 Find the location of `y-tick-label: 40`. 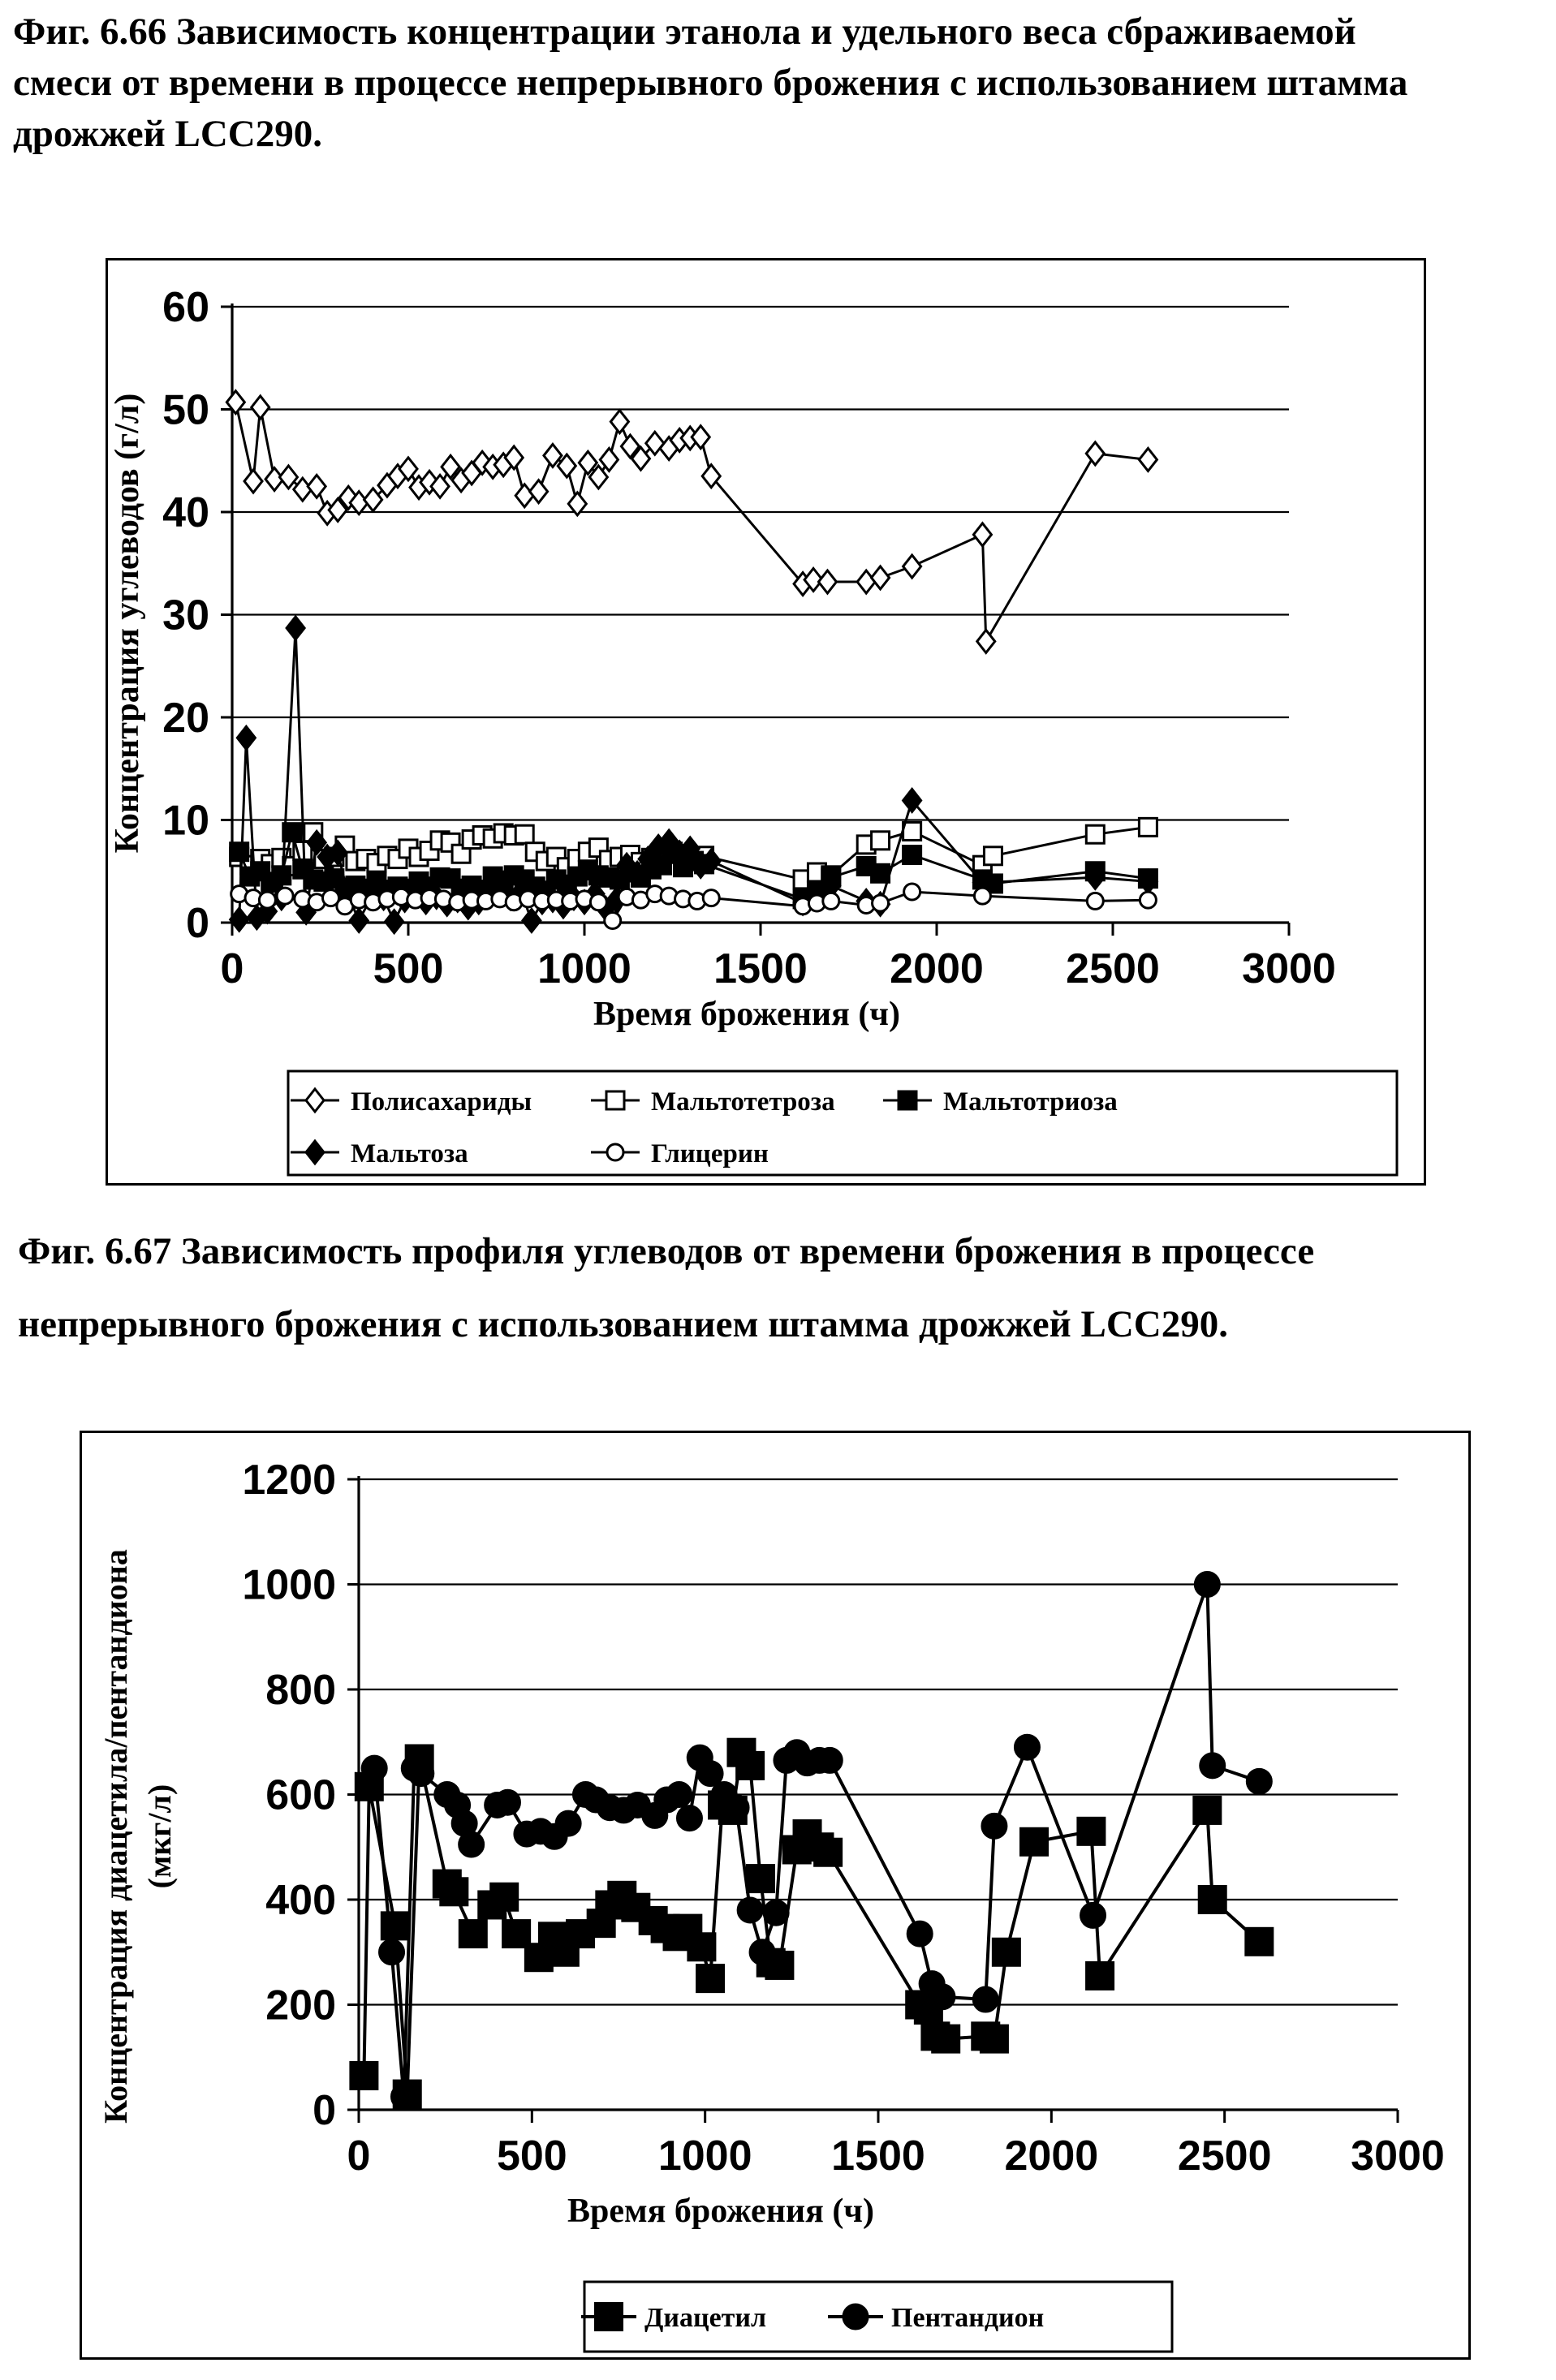

y-tick-label: 40 is located at coordinates (185, 512).